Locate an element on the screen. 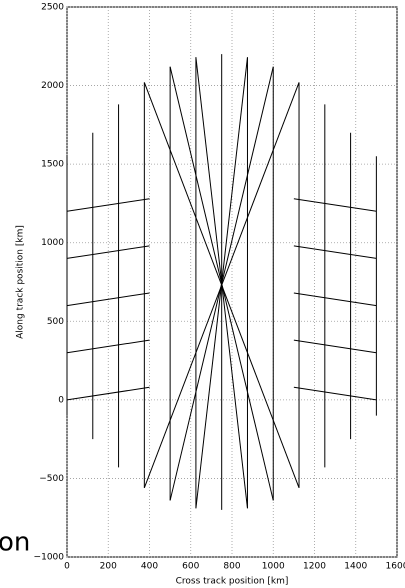 Image resolution: width=405 pixels, height=588 pixels. annotation: on is located at coordinates (15, 543).